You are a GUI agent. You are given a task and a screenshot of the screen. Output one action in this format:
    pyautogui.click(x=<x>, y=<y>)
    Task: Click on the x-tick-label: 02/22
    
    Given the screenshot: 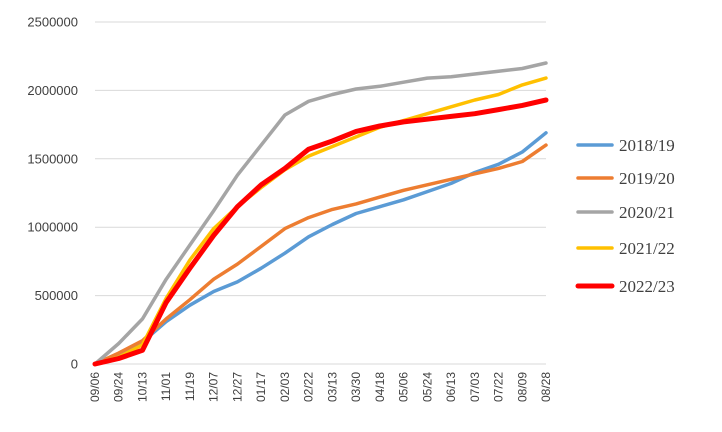 What is the action you would take?
    pyautogui.click(x=309, y=387)
    